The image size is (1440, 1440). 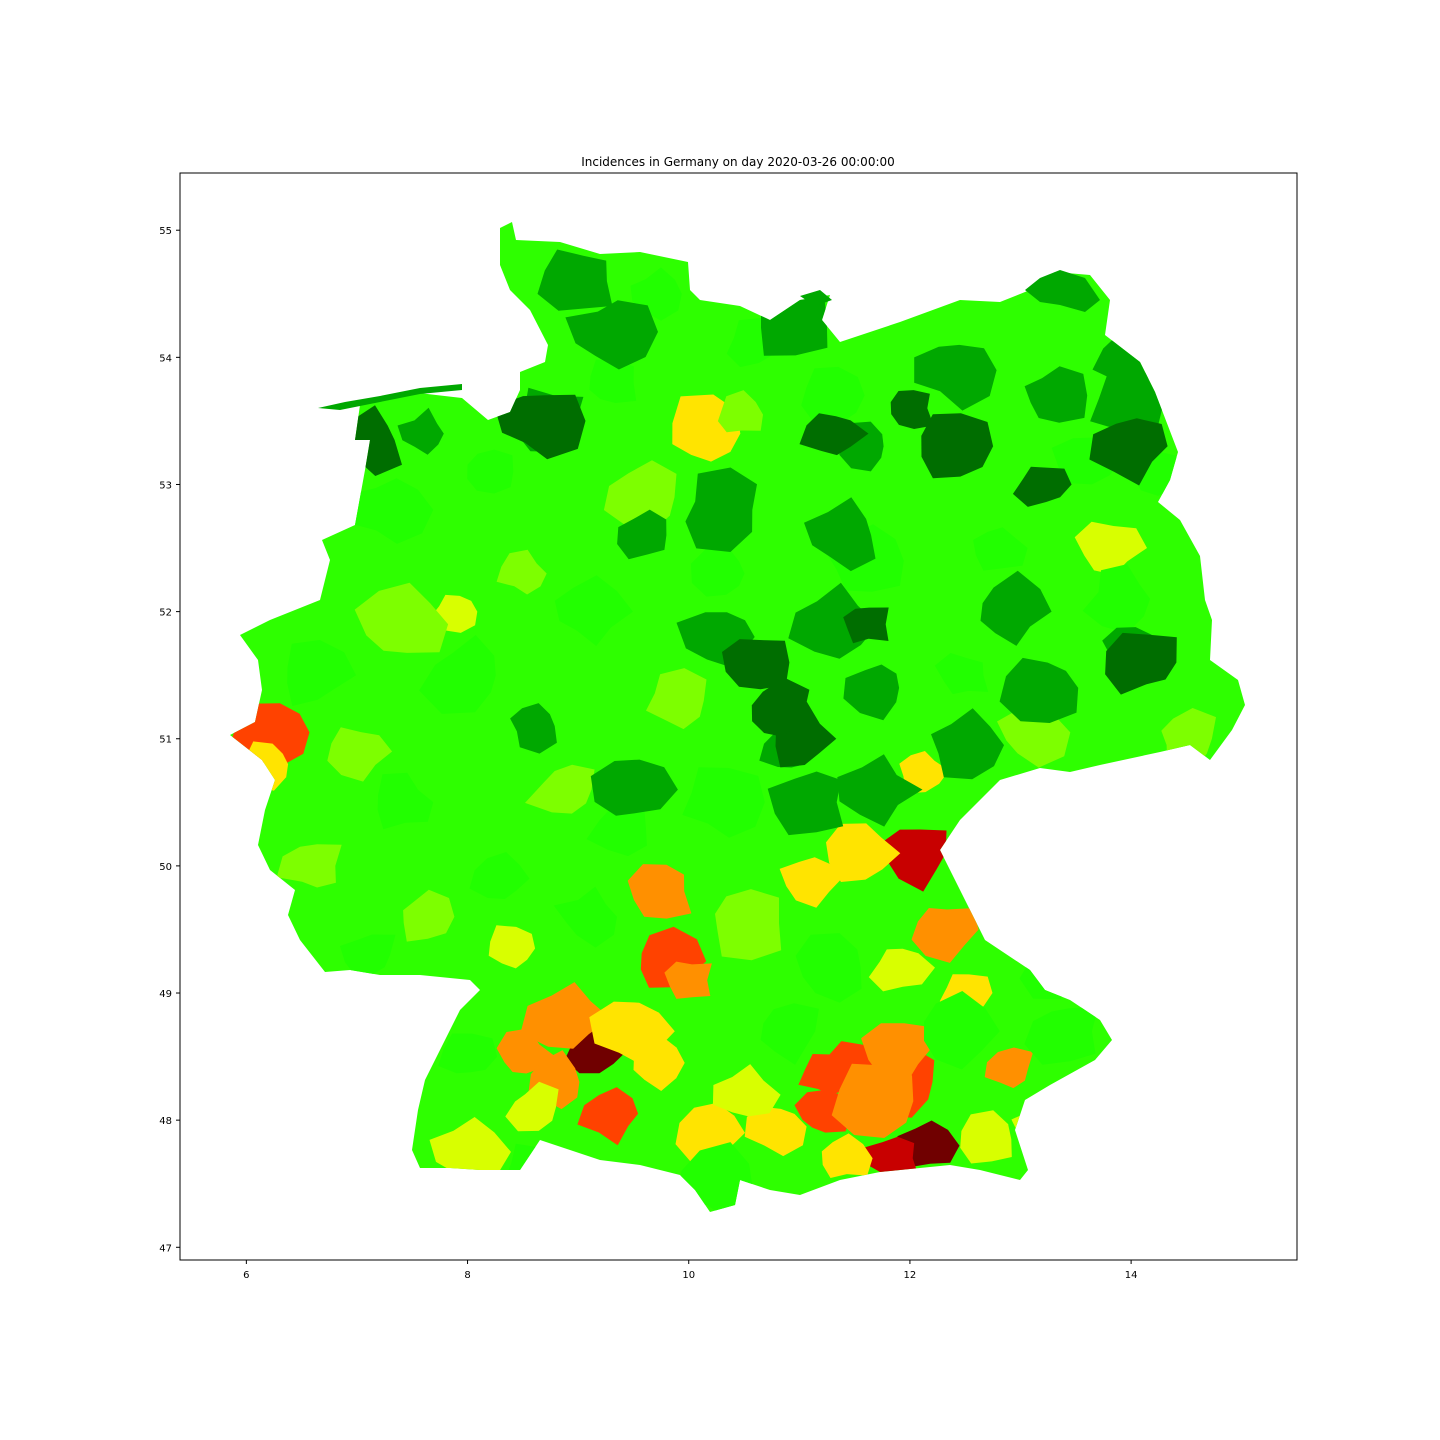 I want to click on y-tick-label: 55, so click(x=165, y=231).